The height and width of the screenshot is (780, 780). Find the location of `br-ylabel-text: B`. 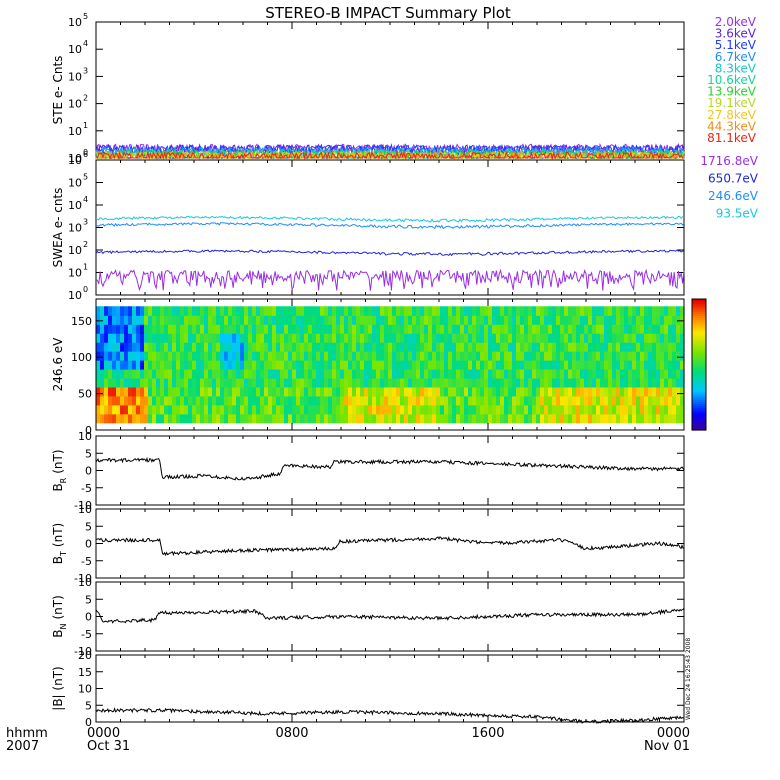

br-ylabel-text: B is located at coordinates (58, 487).